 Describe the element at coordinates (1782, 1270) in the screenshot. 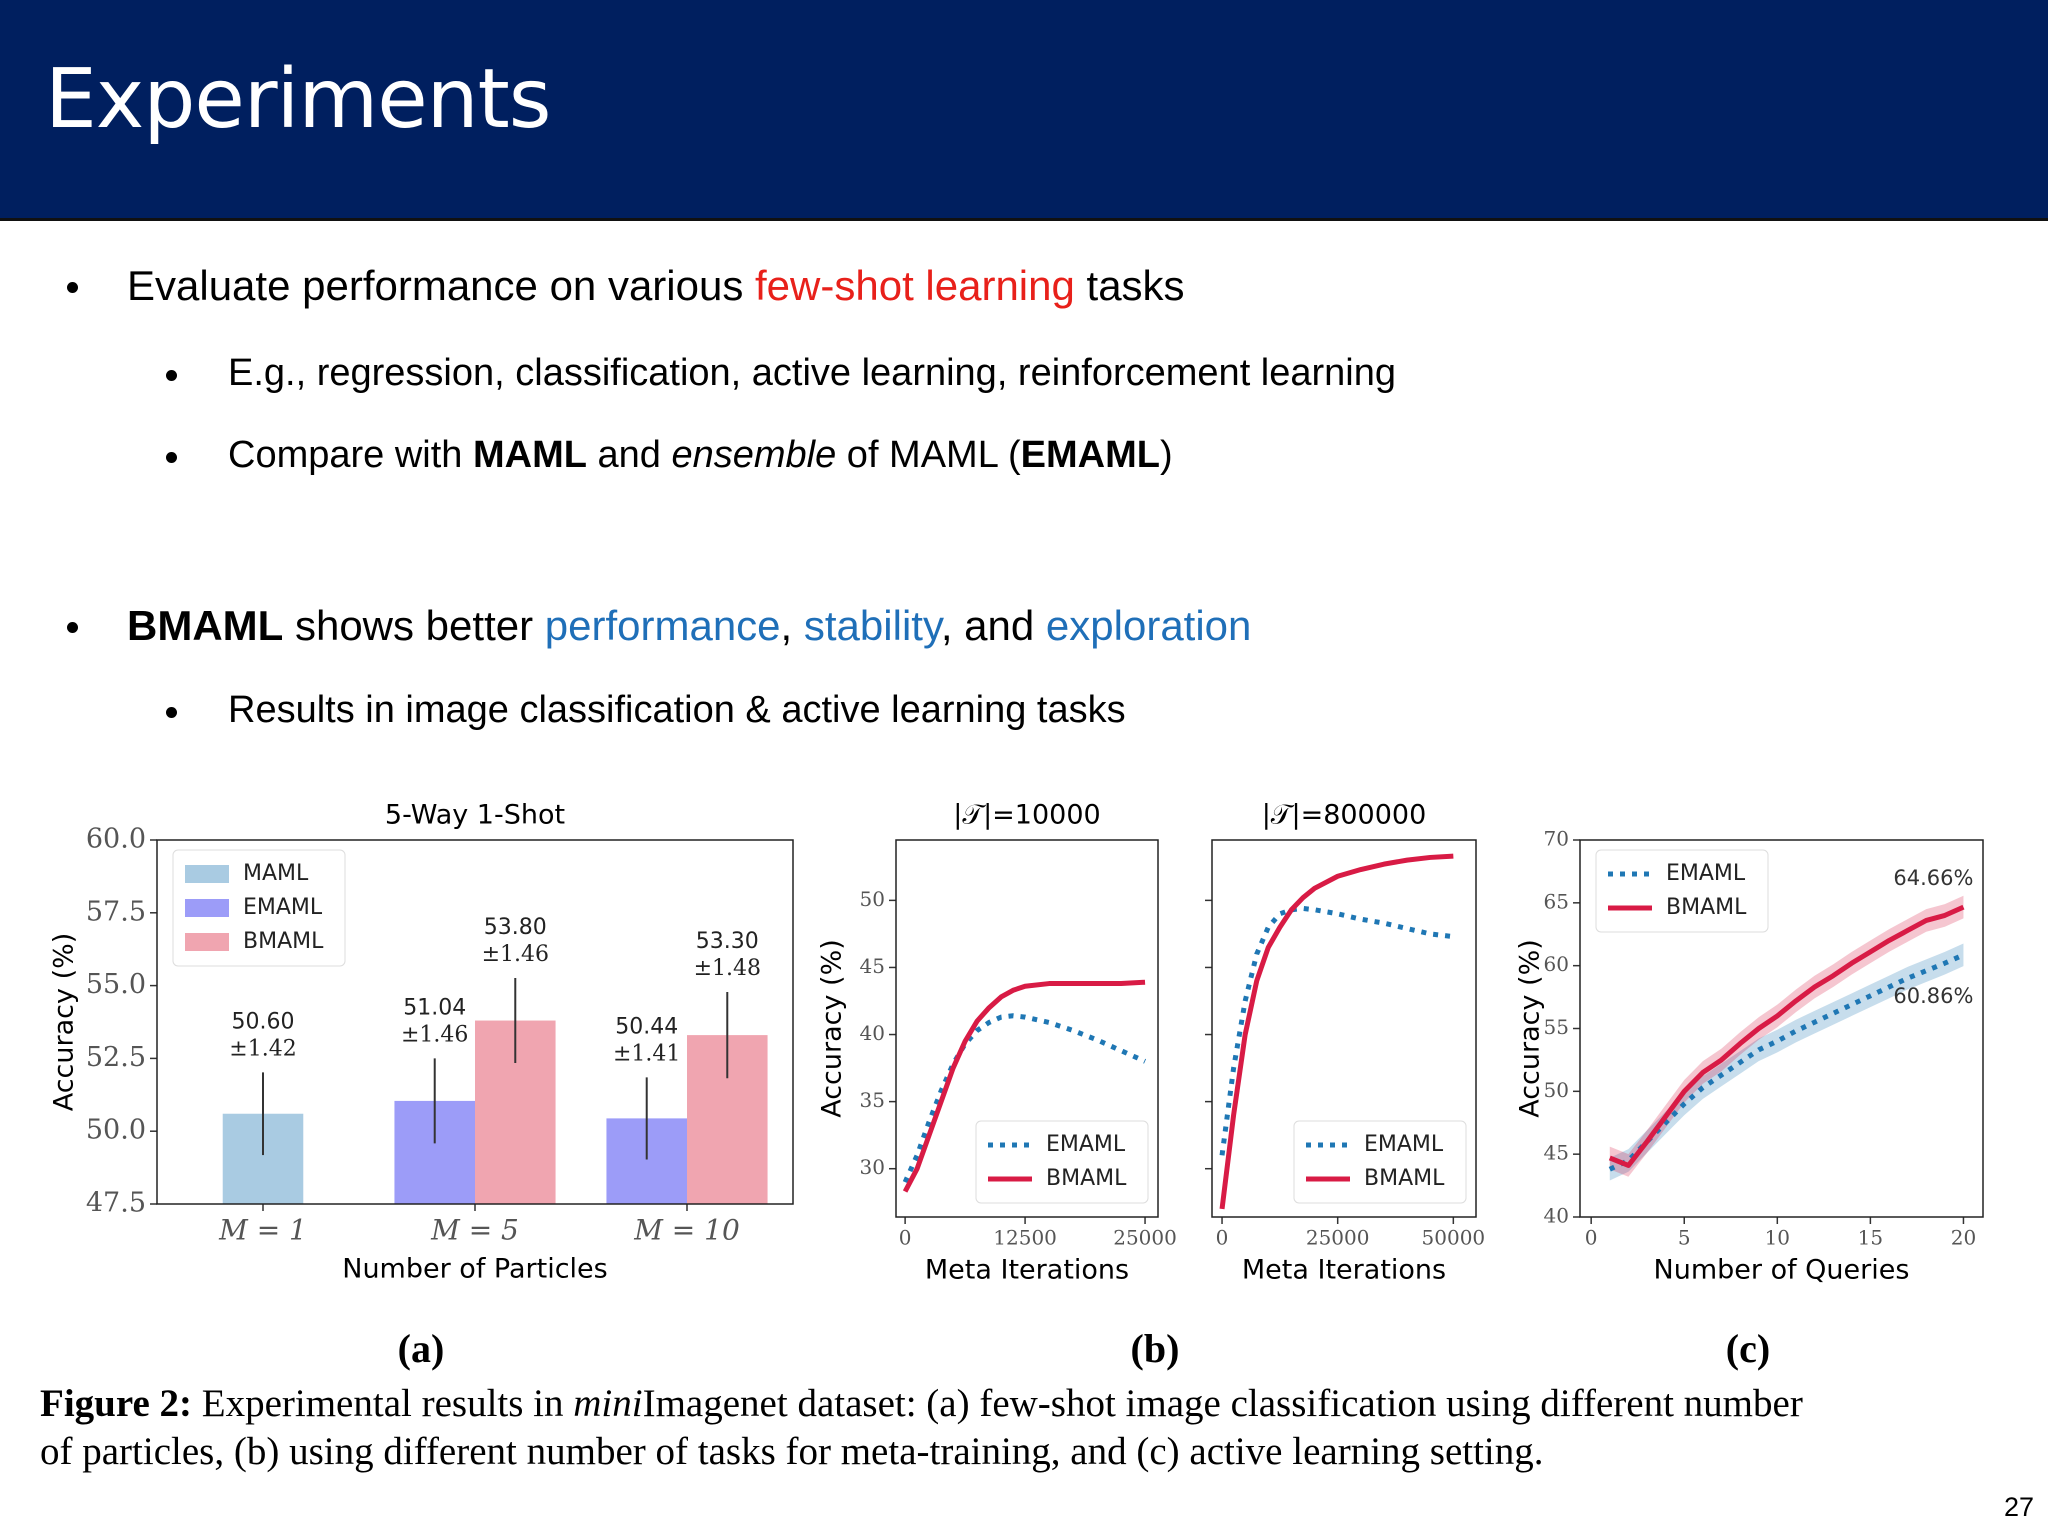

I see `x-axis-label: Number of Queries` at that location.